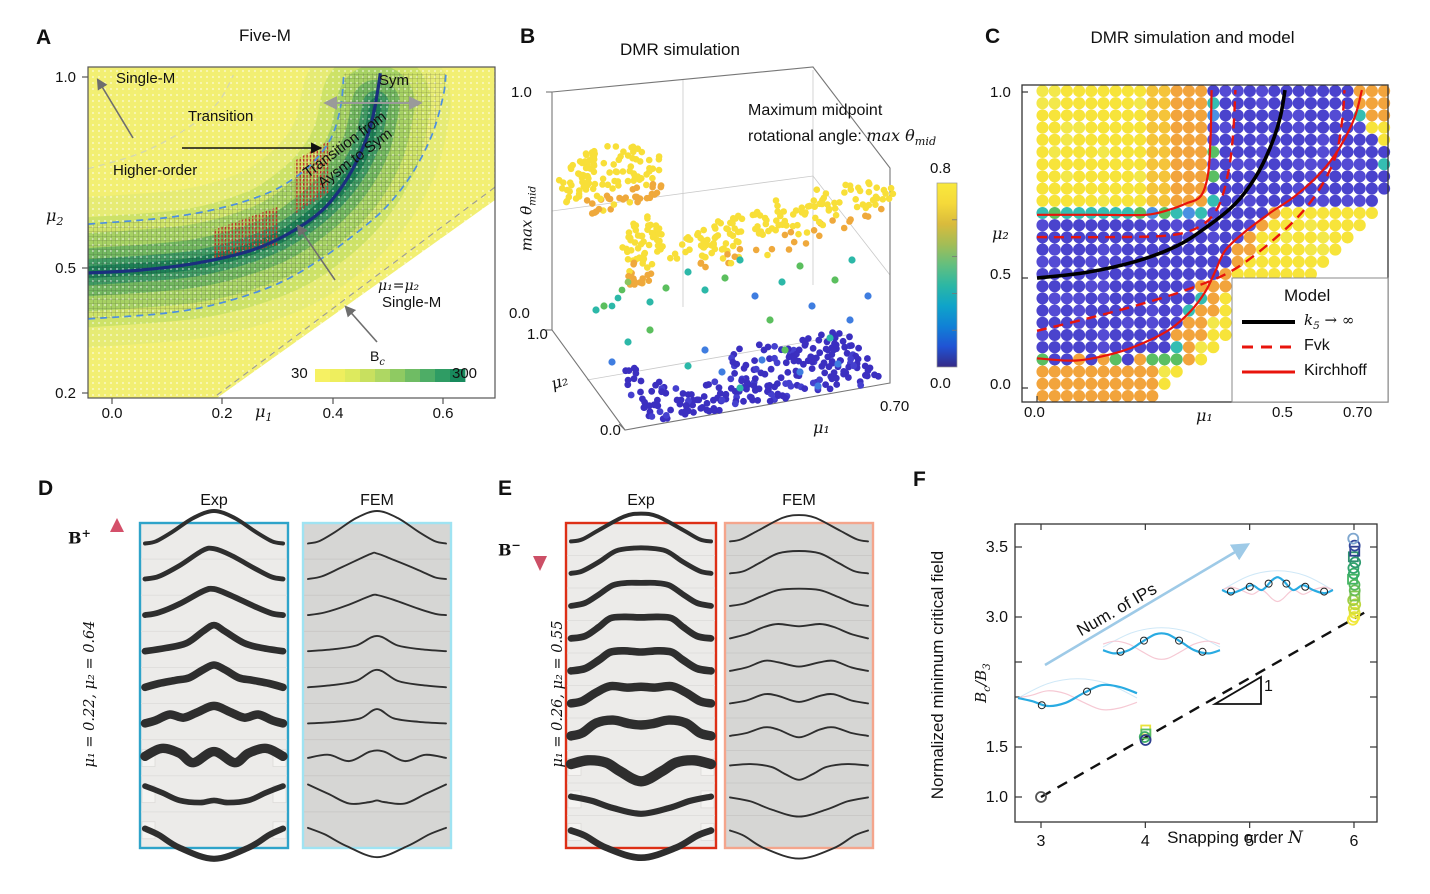 The height and width of the screenshot is (894, 1430). What do you see at coordinates (377, 500) in the screenshot?
I see `panel-d-fem-header: FEM` at bounding box center [377, 500].